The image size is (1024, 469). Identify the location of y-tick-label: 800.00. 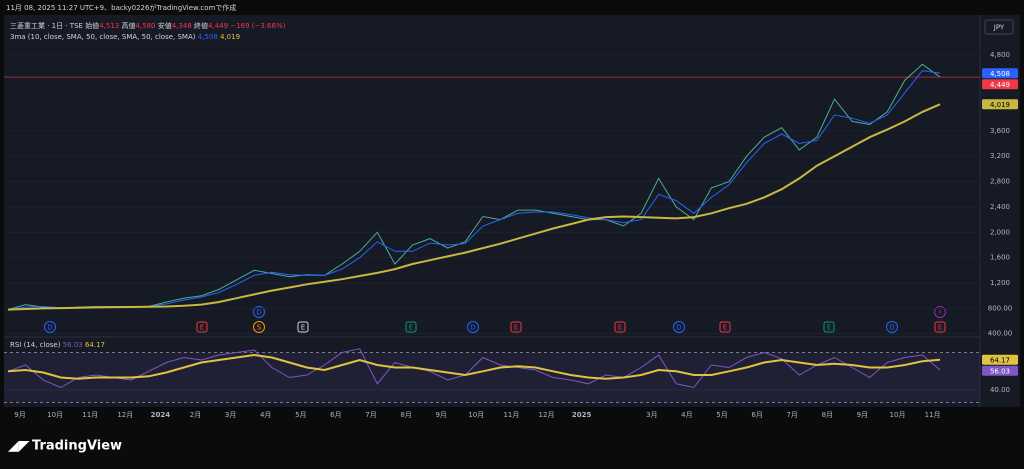
(1000, 308).